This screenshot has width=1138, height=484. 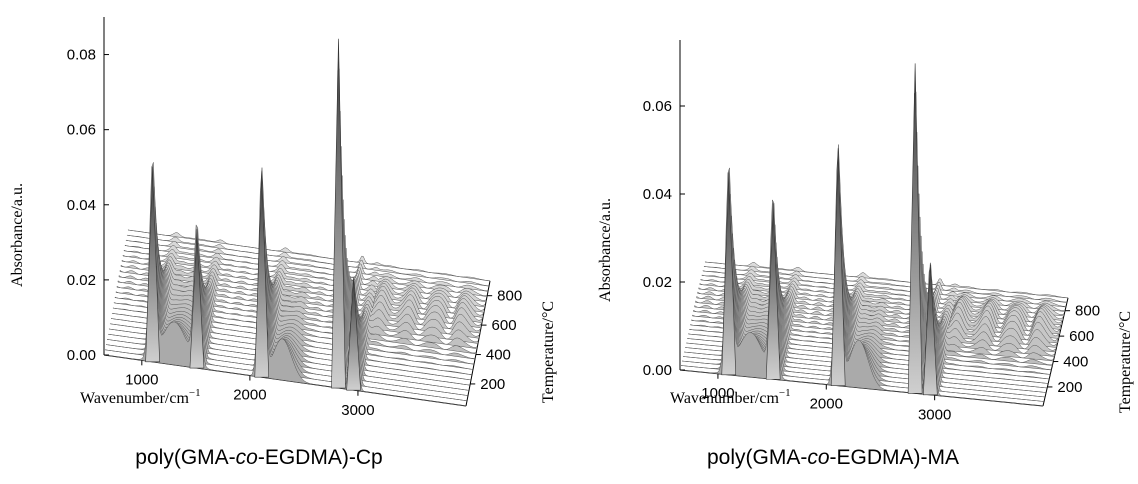 What do you see at coordinates (259, 457) in the screenshot?
I see `chart-title-left: poly(GMA-co-EGDMA)-Cp` at bounding box center [259, 457].